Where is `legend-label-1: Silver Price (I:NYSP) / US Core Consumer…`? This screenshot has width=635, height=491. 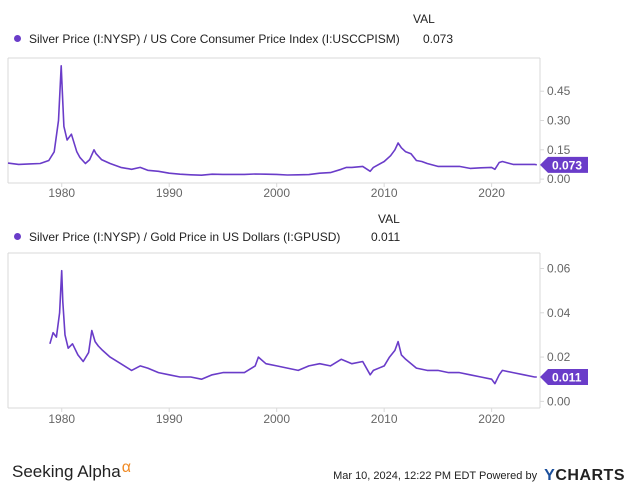
legend-label-1: Silver Price (I:NYSP) / US Core Consumer… is located at coordinates (214, 39).